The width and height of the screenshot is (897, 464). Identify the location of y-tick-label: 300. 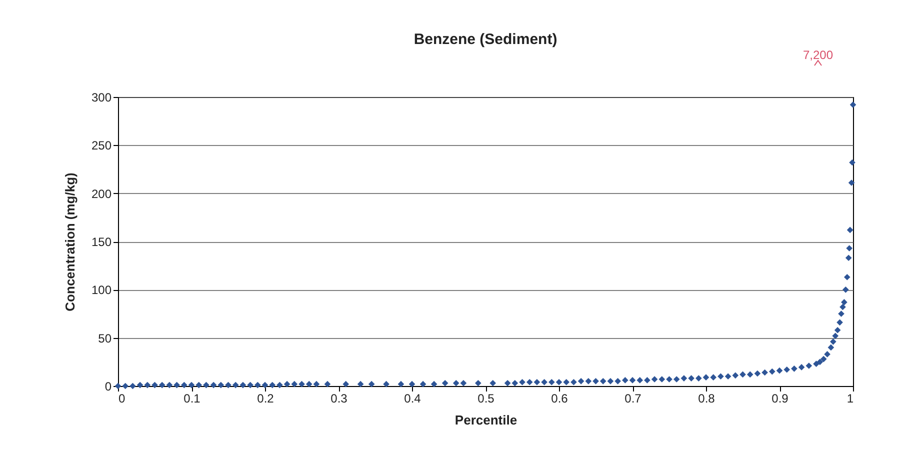
(101, 97).